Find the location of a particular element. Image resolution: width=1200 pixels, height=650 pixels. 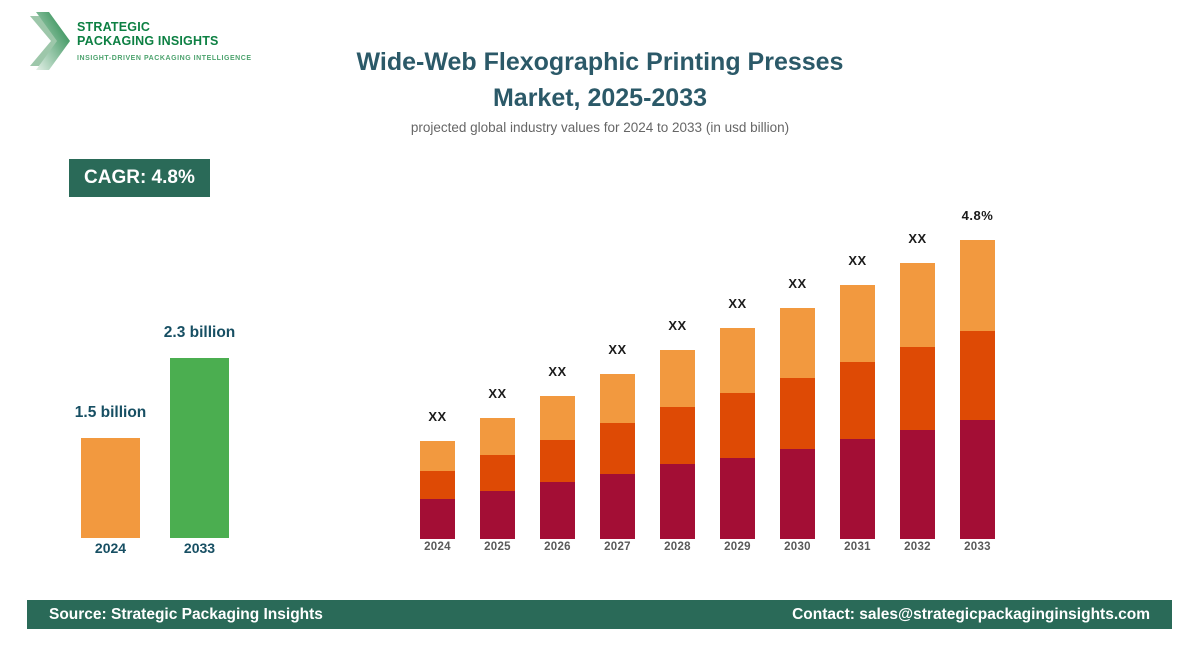

axis-tick-label: 2028 is located at coordinates (677, 547).